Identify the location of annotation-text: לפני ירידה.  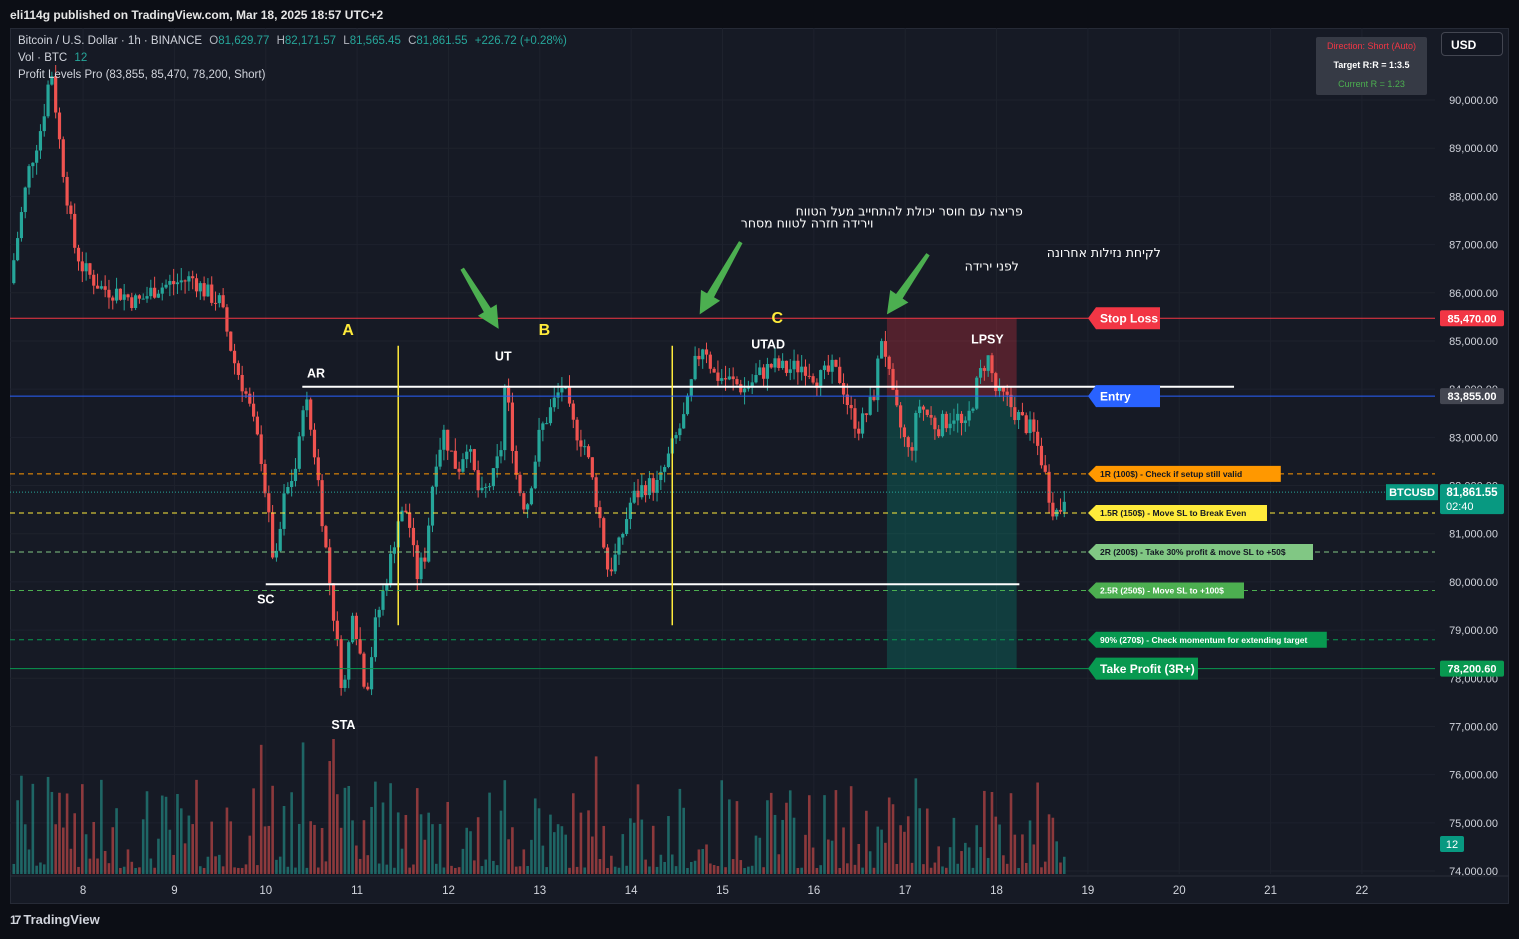
(992, 266).